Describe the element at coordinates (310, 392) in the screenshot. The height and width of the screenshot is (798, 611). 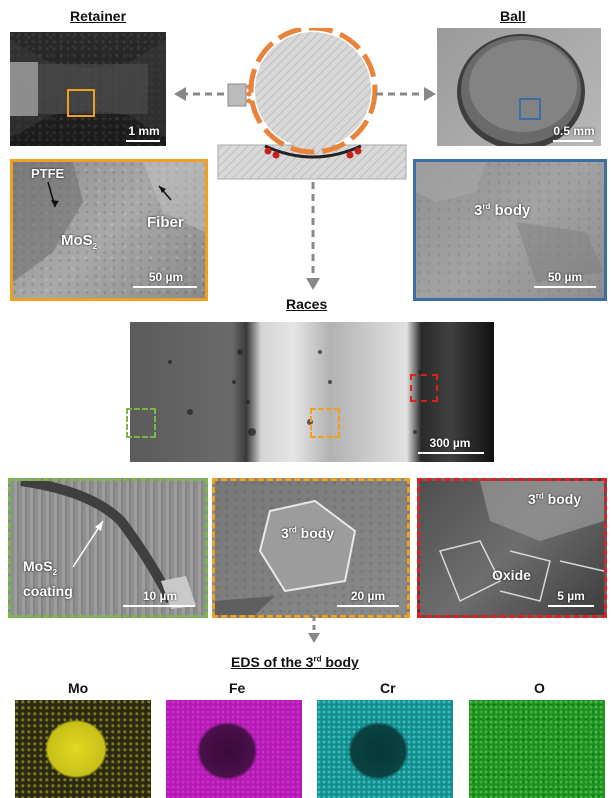
I see `races-overview-image: 300 µm` at that location.